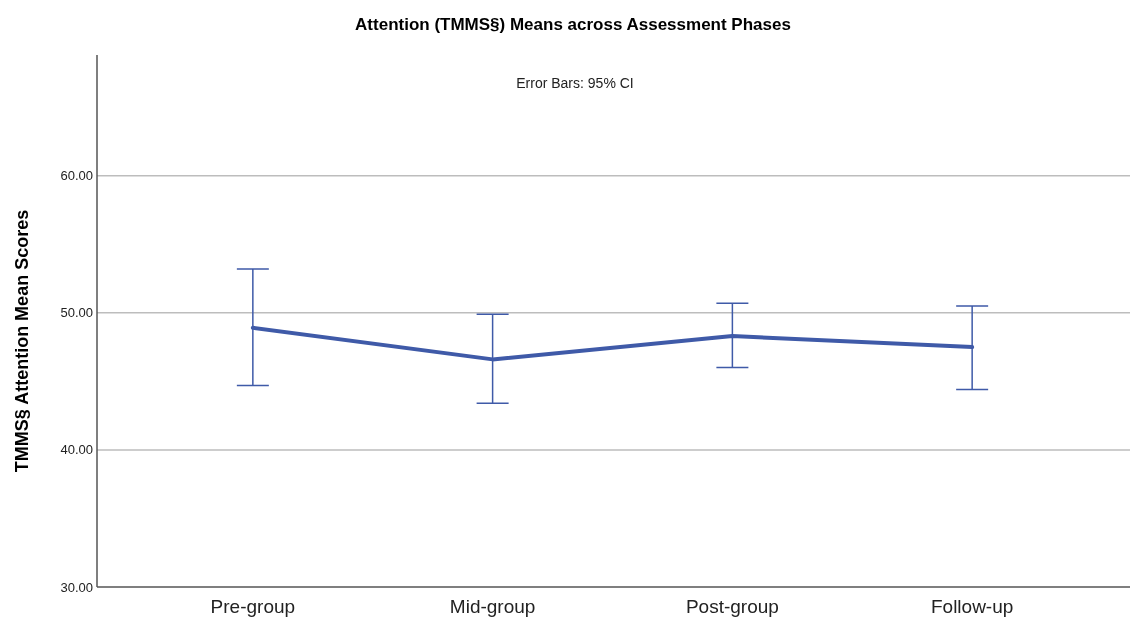 The image size is (1134, 623). Describe the element at coordinates (76, 176) in the screenshot. I see `y-tick-label: 60.00` at that location.